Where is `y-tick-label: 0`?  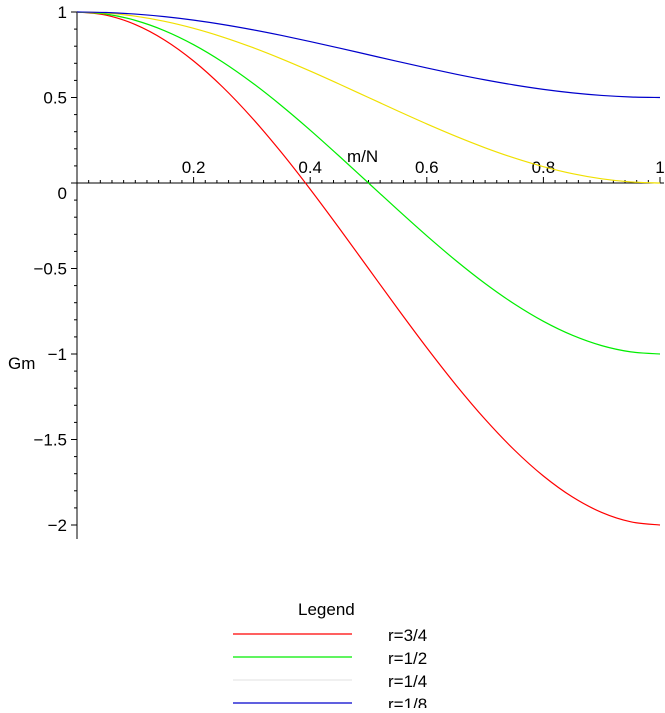 y-tick-label: 0 is located at coordinates (62, 193).